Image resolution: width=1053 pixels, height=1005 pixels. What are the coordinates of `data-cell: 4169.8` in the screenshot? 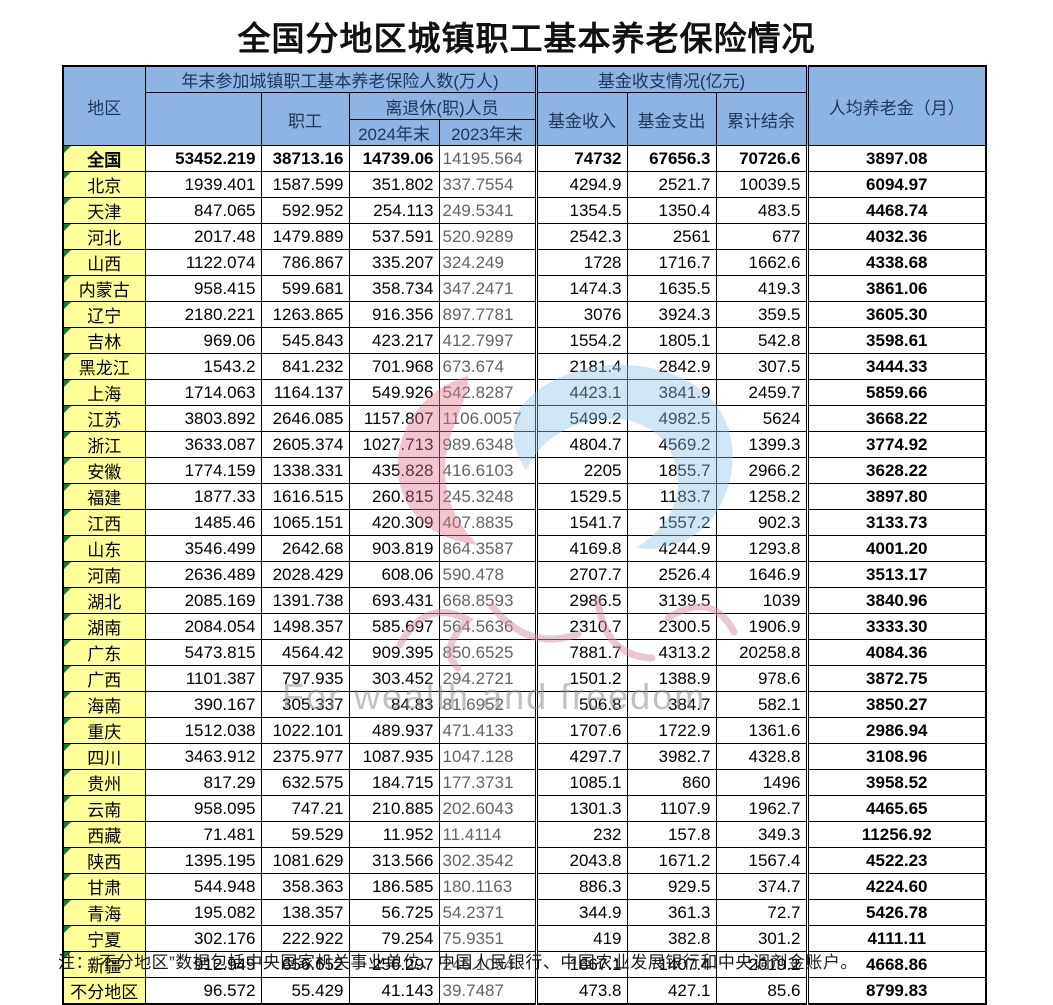 It's located at (581, 548).